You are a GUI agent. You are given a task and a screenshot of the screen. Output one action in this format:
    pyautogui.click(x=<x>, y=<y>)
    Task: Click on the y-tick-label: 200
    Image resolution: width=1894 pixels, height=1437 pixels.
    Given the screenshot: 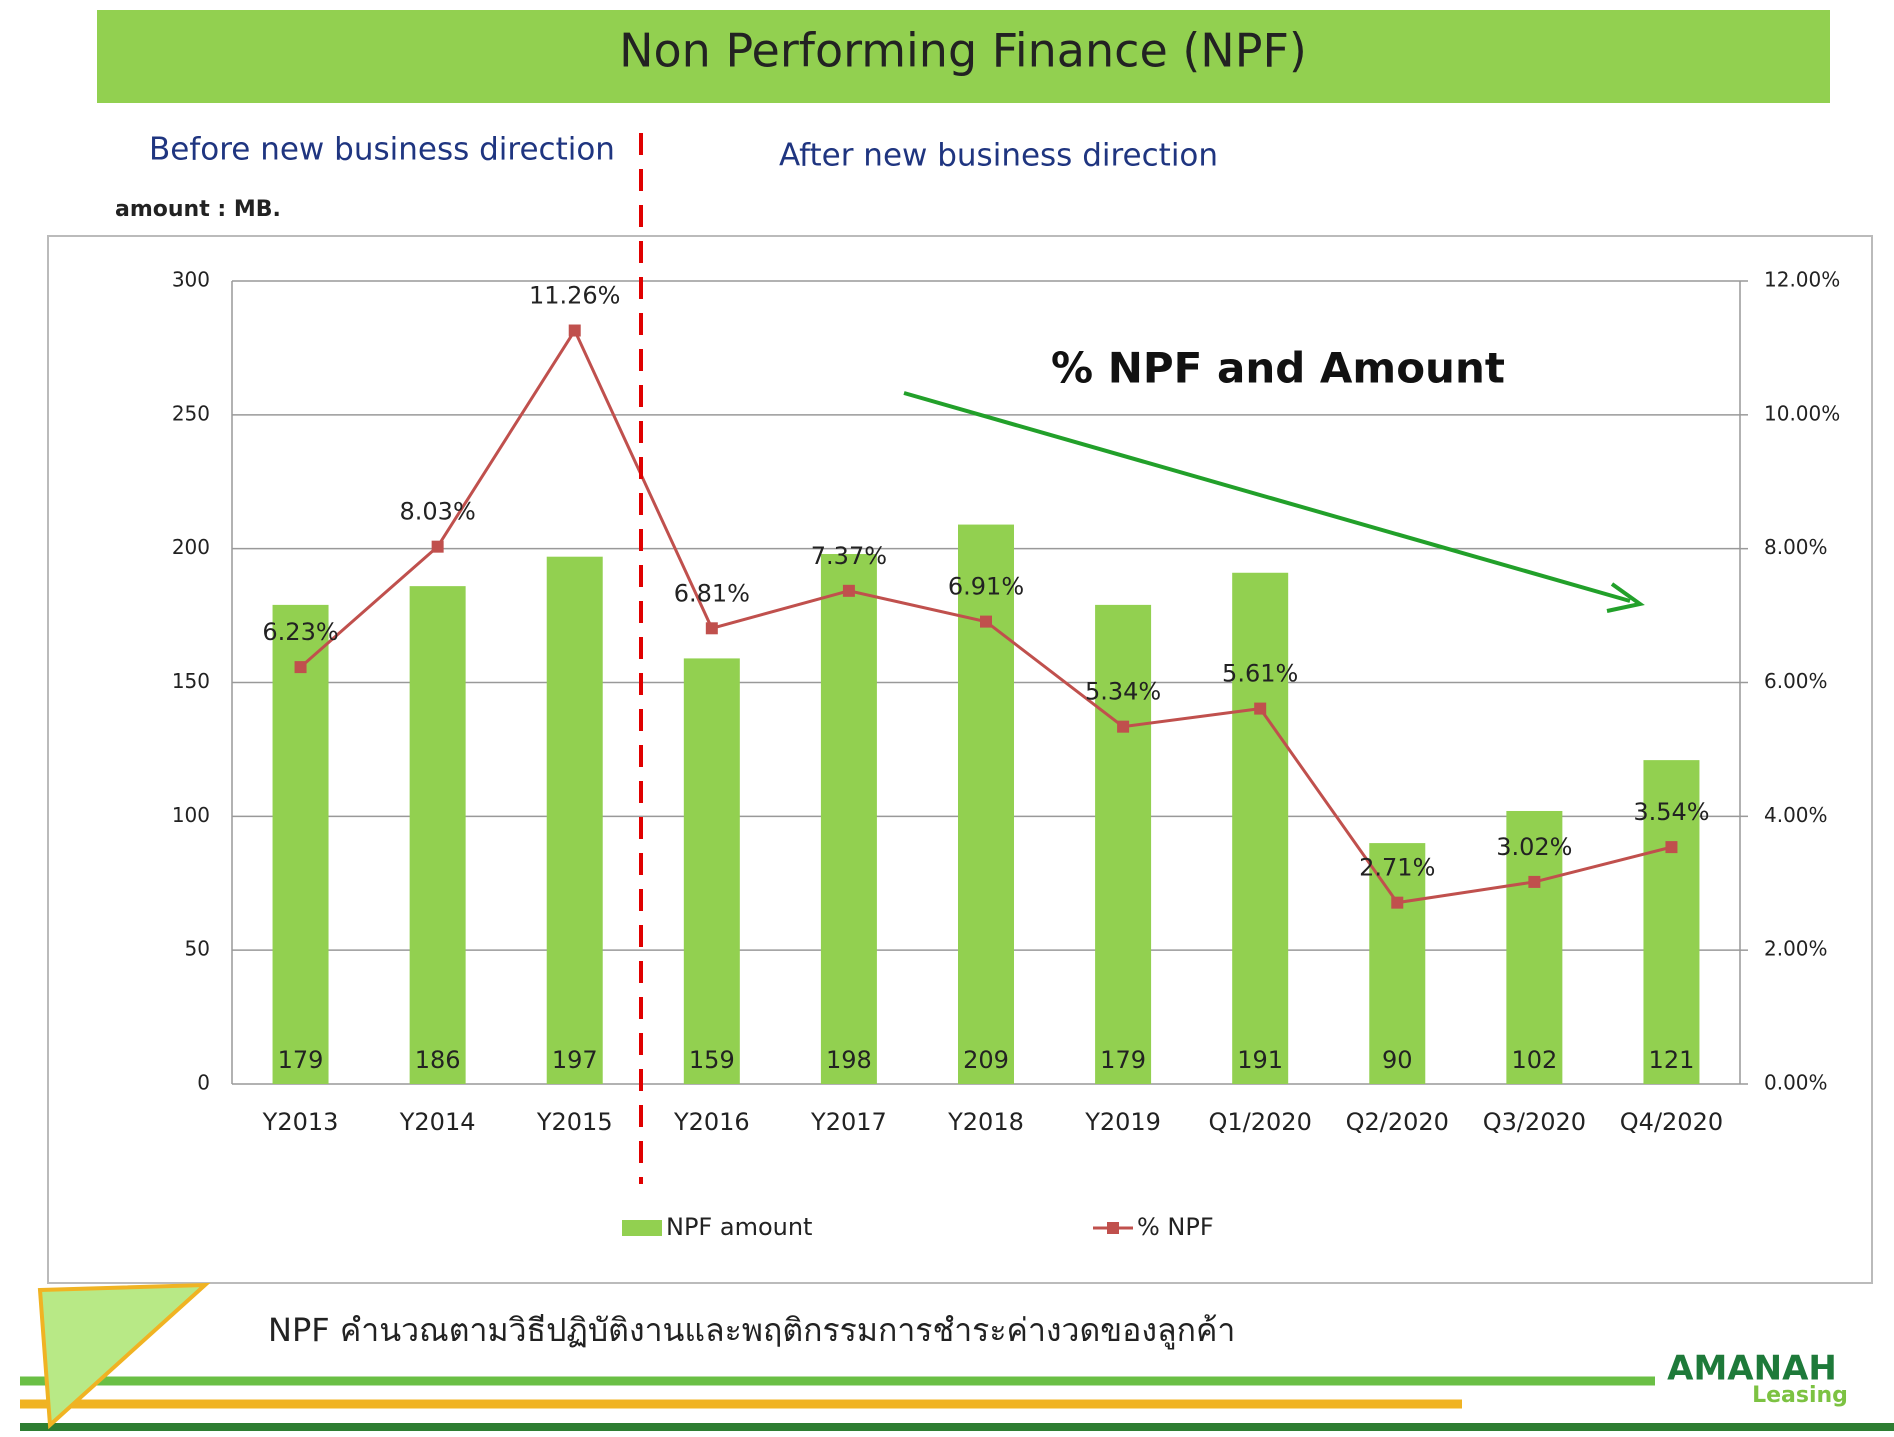 What is the action you would take?
    pyautogui.click(x=191, y=547)
    